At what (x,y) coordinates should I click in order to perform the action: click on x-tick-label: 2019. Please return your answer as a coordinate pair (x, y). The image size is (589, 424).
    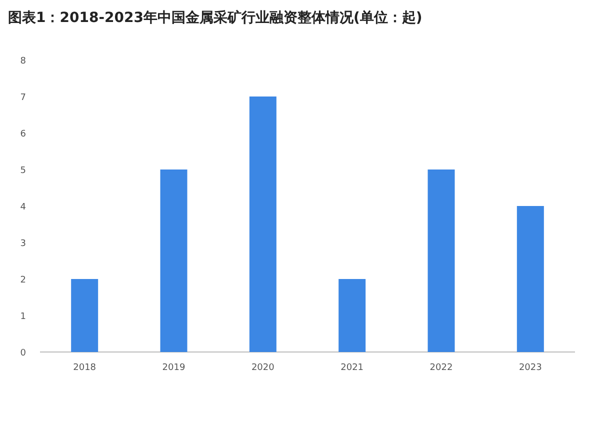
    Looking at the image, I should click on (174, 368).